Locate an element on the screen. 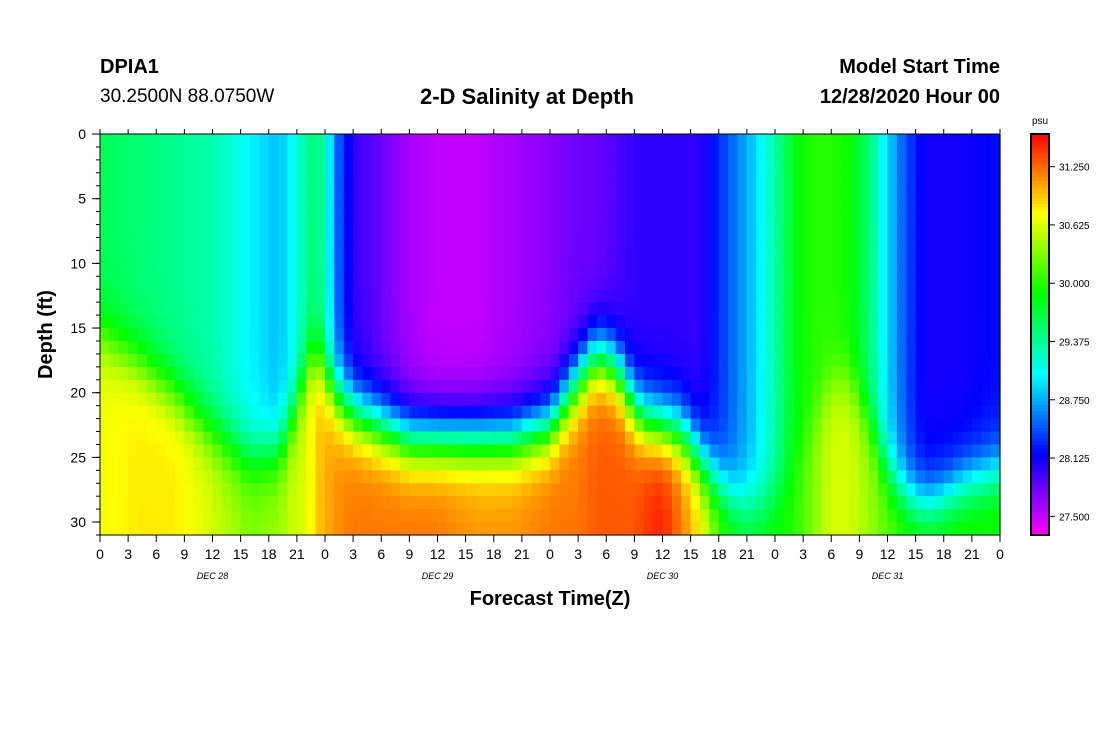 This screenshot has width=1100, height=750. x-tick-label: 12 is located at coordinates (663, 554).